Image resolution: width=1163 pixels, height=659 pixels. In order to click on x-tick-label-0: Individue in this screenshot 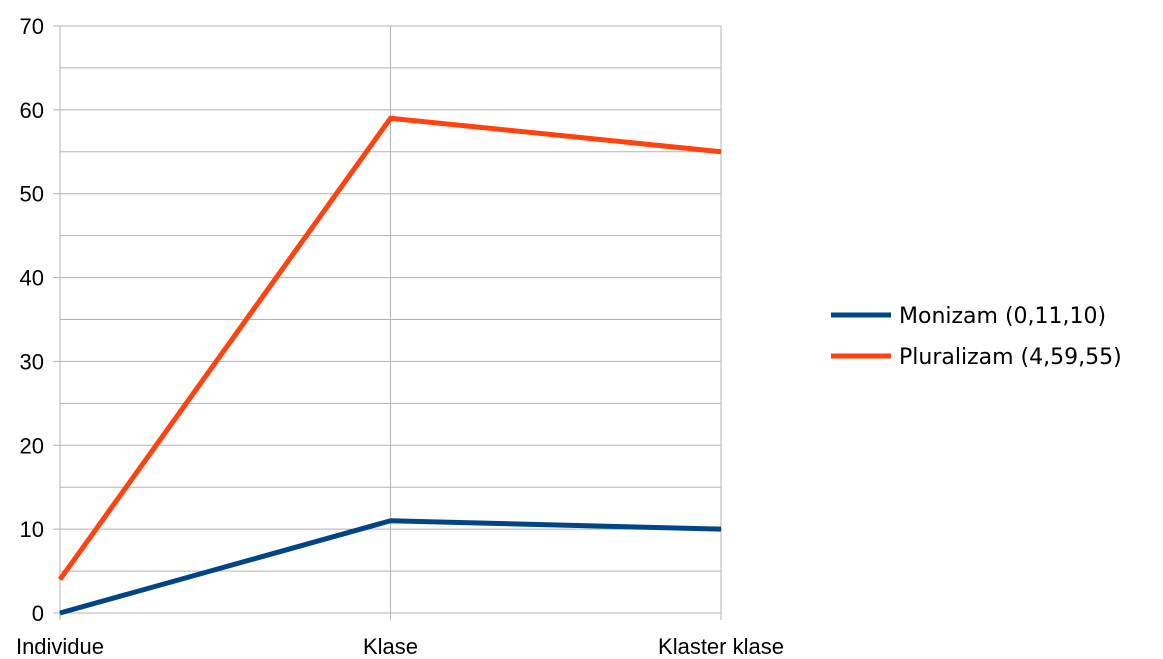, I will do `click(60, 646)`.